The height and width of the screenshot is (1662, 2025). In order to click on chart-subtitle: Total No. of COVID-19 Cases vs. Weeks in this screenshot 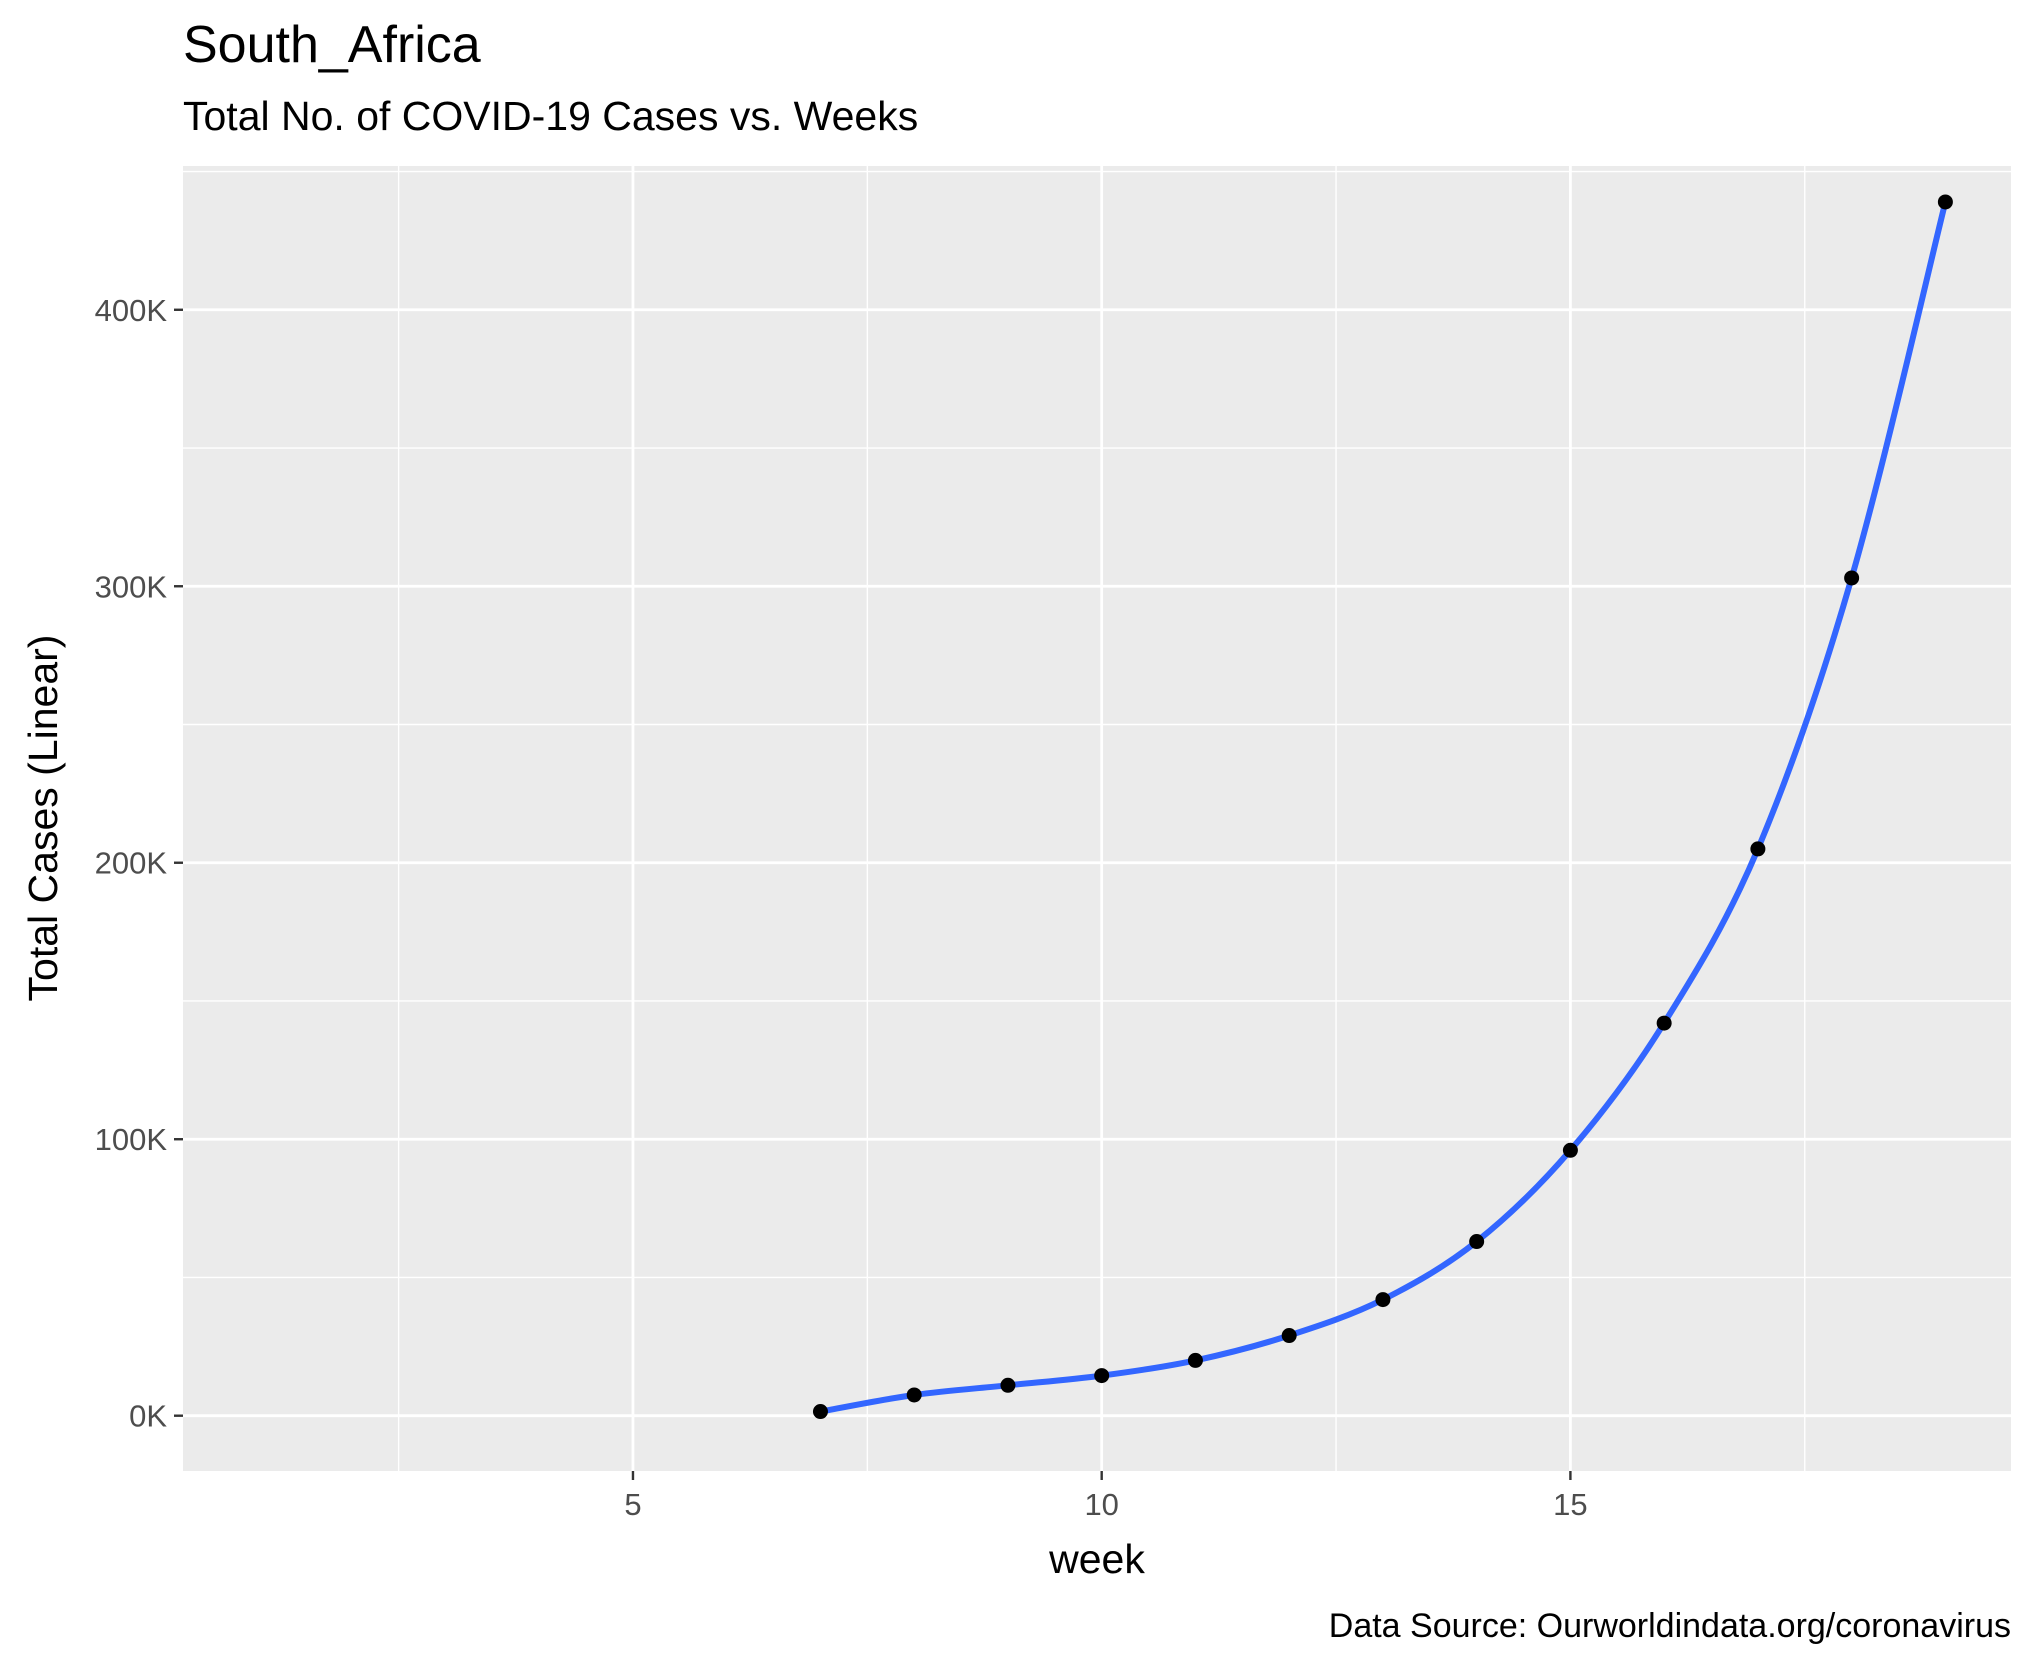, I will do `click(550, 116)`.